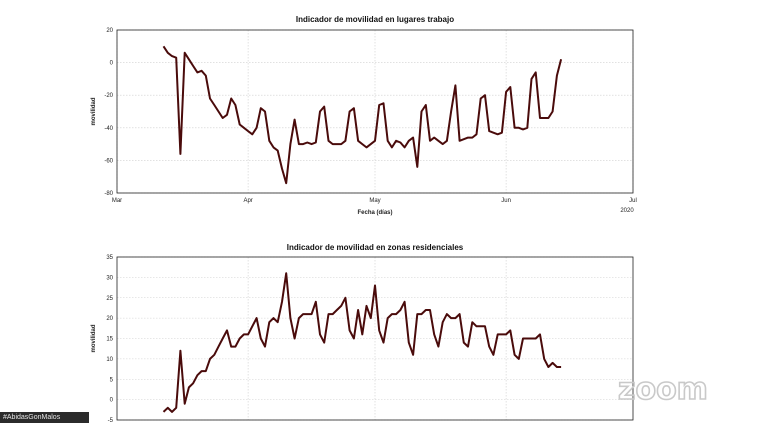 The width and height of the screenshot is (770, 423). What do you see at coordinates (112, 380) in the screenshot?
I see `y-tick-label: 5` at bounding box center [112, 380].